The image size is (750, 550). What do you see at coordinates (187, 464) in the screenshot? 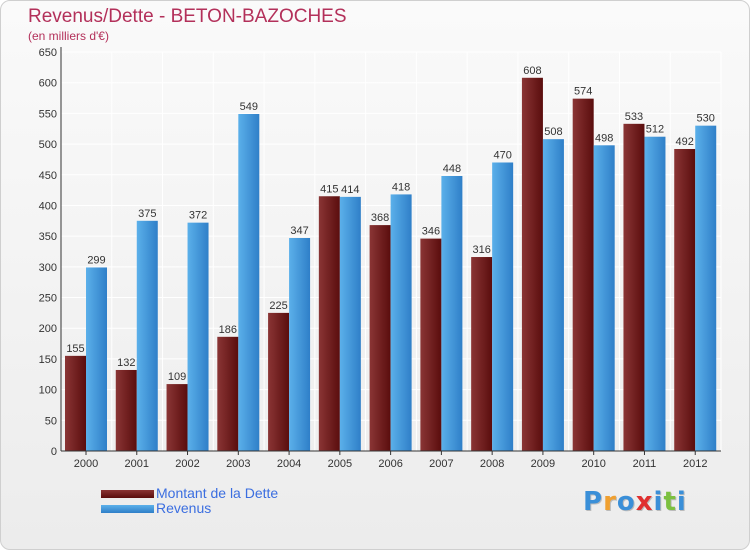
I see `x-tick-label: 2002` at bounding box center [187, 464].